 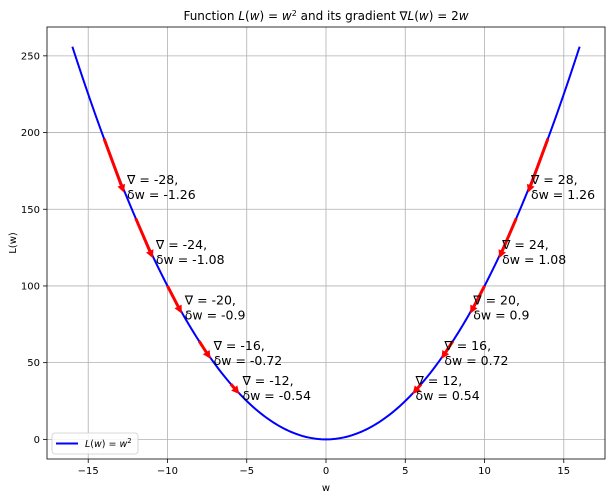 I want to click on chart-title-L: L, so click(x=241, y=16).